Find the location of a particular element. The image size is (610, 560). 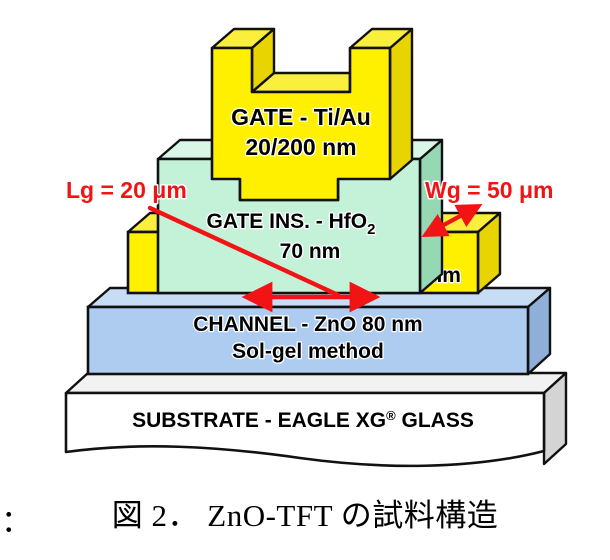

substrate-front-face is located at coordinates (305, 429).